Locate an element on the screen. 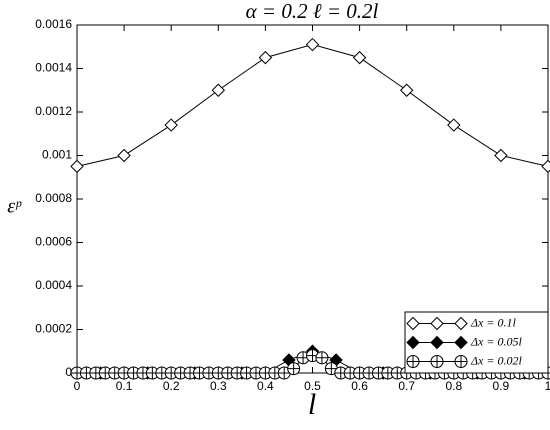 This screenshot has width=550, height=430. x-tick-label: 0.9 is located at coordinates (501, 386).